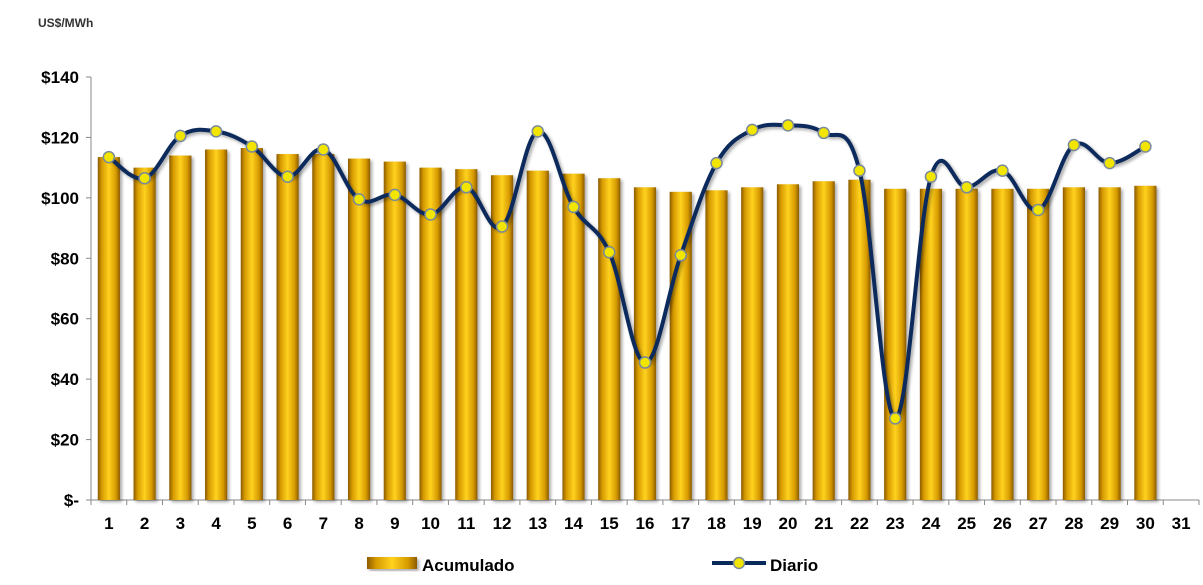  Describe the element at coordinates (537, 523) in the screenshot. I see `x-tick-label: 13` at that location.